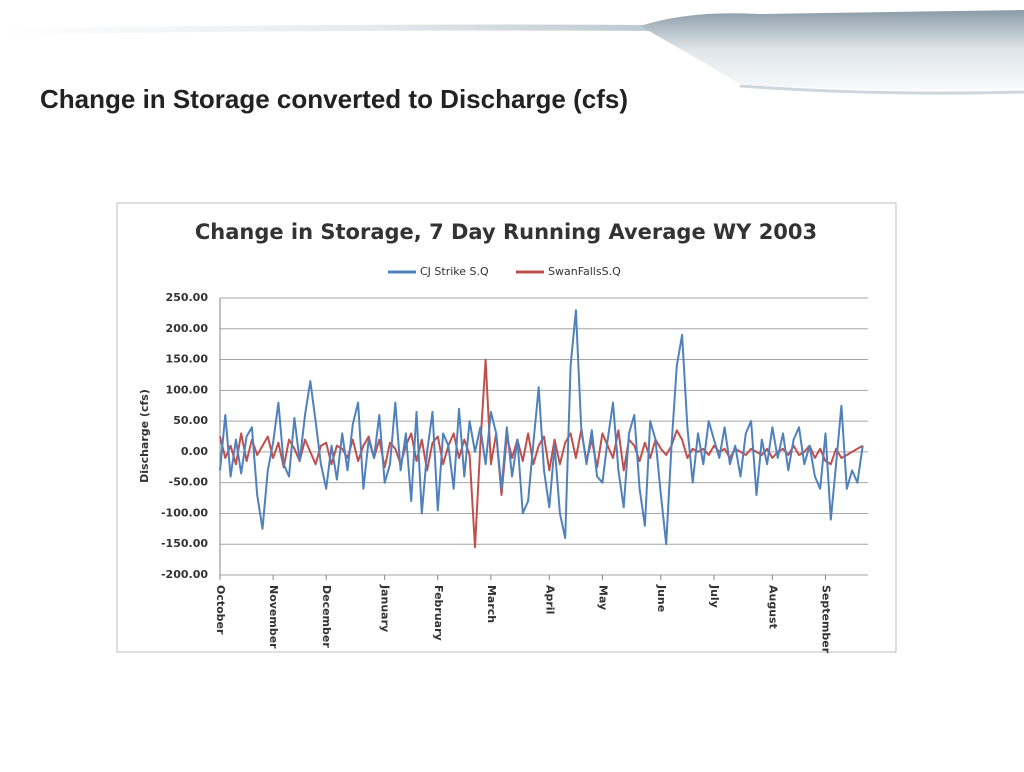  Describe the element at coordinates (189, 482) in the screenshot. I see `y-tick-label: -50.00` at that location.